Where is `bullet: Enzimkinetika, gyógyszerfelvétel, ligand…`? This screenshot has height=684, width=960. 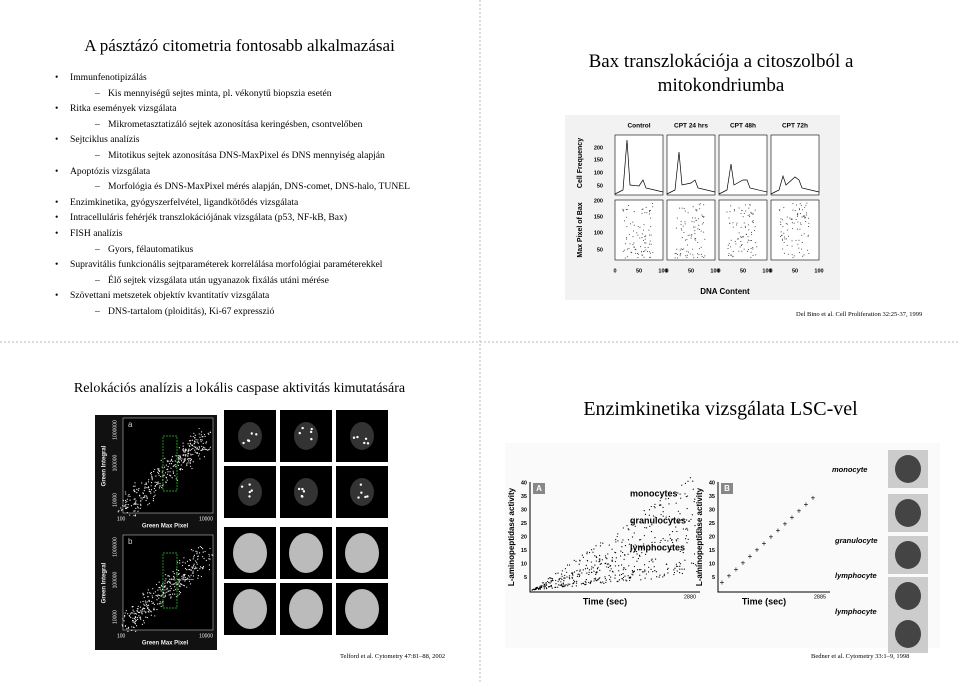
bullet: Enzimkinetika, gyógyszerfelvétel, ligand… is located at coordinates (258, 203).